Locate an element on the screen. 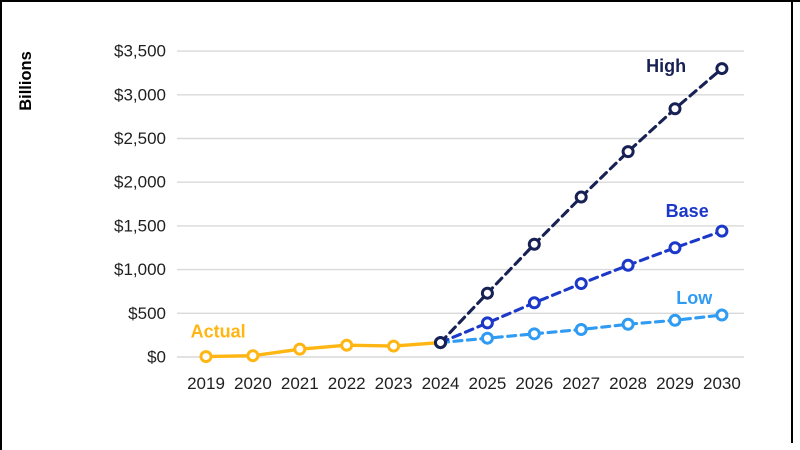  y-tick-label: $1,000 is located at coordinates (140, 269).